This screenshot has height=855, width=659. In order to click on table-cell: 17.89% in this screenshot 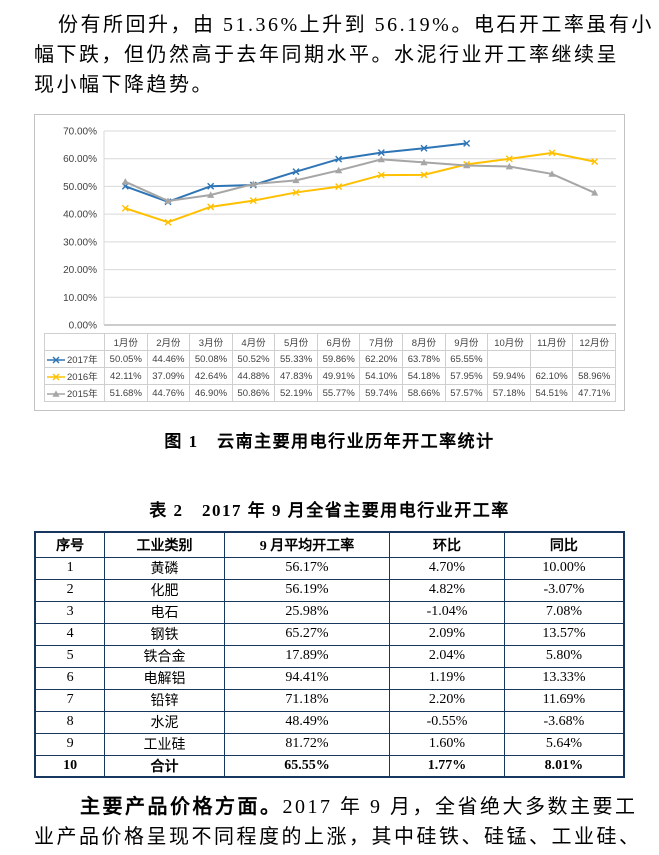, I will do `click(307, 656)`.